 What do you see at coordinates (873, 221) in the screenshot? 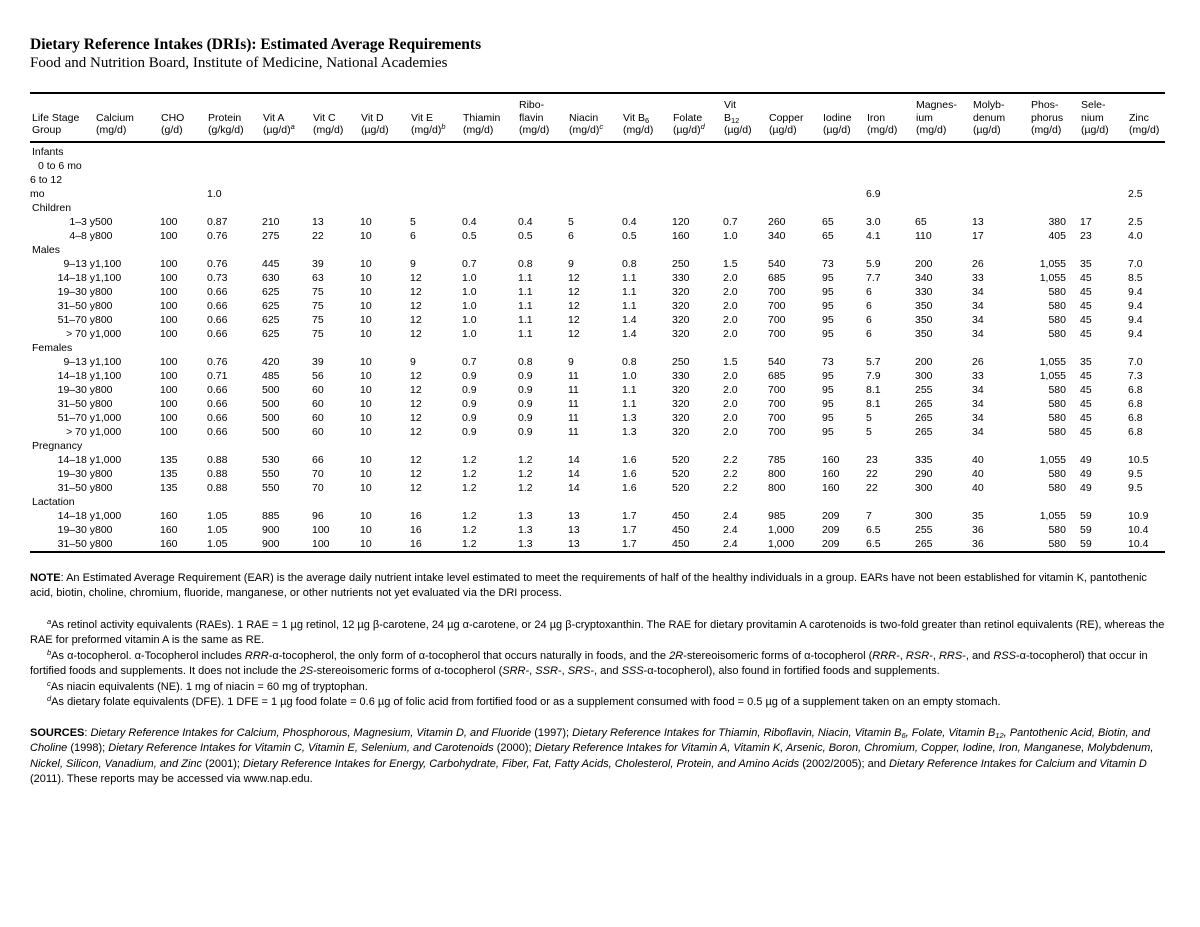
I see `cell: 3.0` at bounding box center [873, 221].